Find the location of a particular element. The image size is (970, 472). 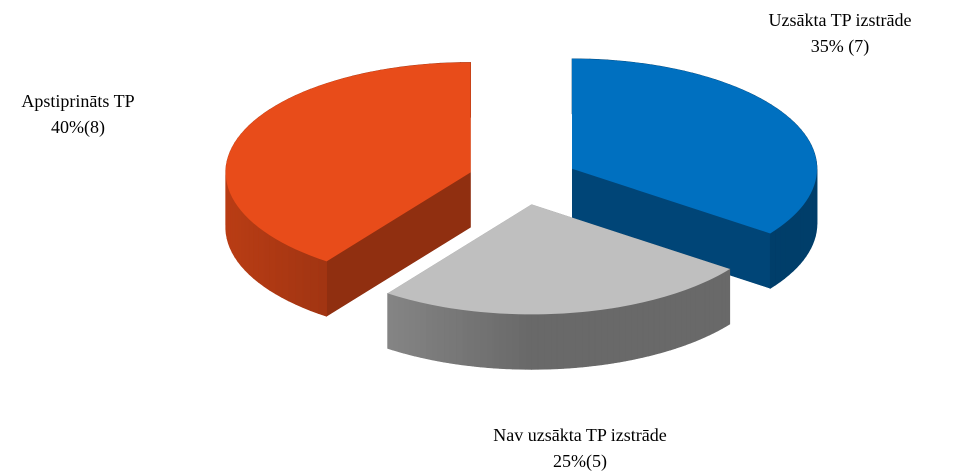

slice-label: Uzsākta TP izstrāde is located at coordinates (840, 20).